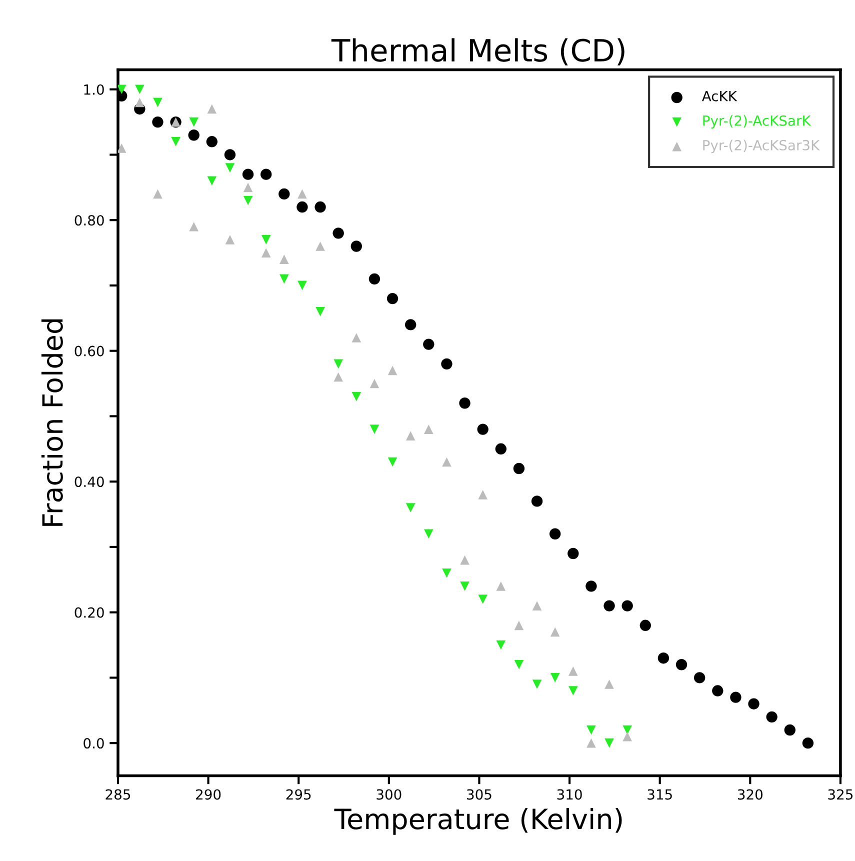 The image size is (855, 861). What do you see at coordinates (477, 52) in the screenshot?
I see `chart-title: Thermal Melts (CD)` at bounding box center [477, 52].